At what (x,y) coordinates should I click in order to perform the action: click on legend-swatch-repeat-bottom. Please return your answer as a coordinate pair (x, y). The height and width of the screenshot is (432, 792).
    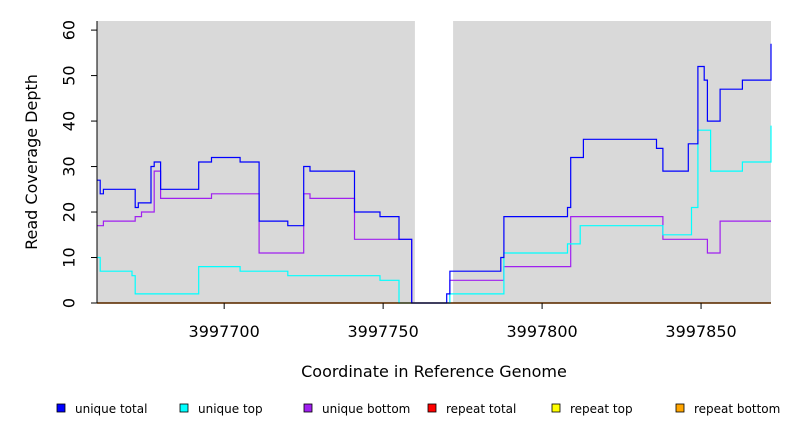
    Looking at the image, I should click on (680, 408).